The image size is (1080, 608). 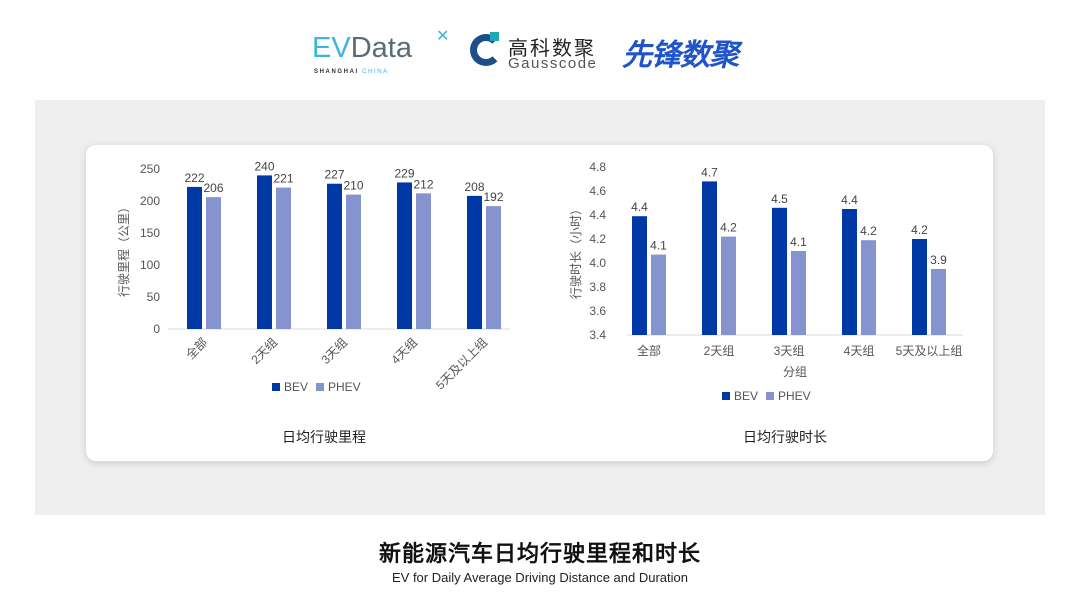 I want to click on gausscode-cn: 高科数聚, so click(x=552, y=49).